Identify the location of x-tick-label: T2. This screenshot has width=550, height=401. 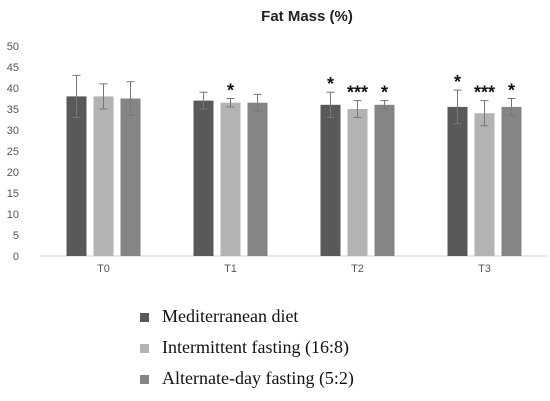
(357, 269).